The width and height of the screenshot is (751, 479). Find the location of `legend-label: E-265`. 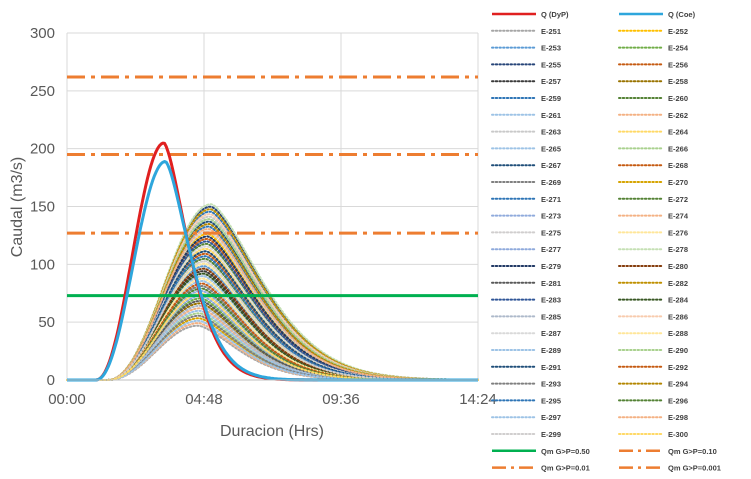

legend-label: E-265 is located at coordinates (551, 148).